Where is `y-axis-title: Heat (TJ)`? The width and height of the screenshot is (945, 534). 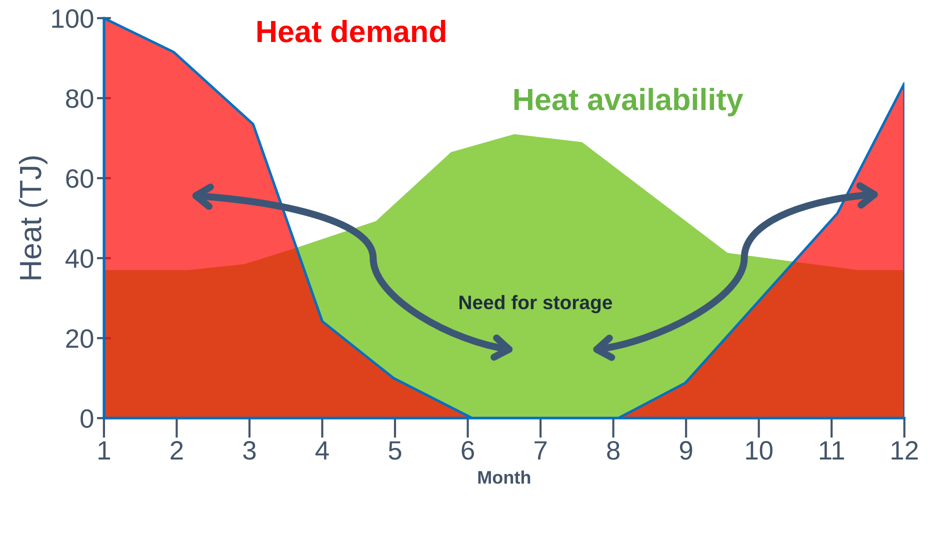 y-axis-title: Heat (TJ) is located at coordinates (33, 218).